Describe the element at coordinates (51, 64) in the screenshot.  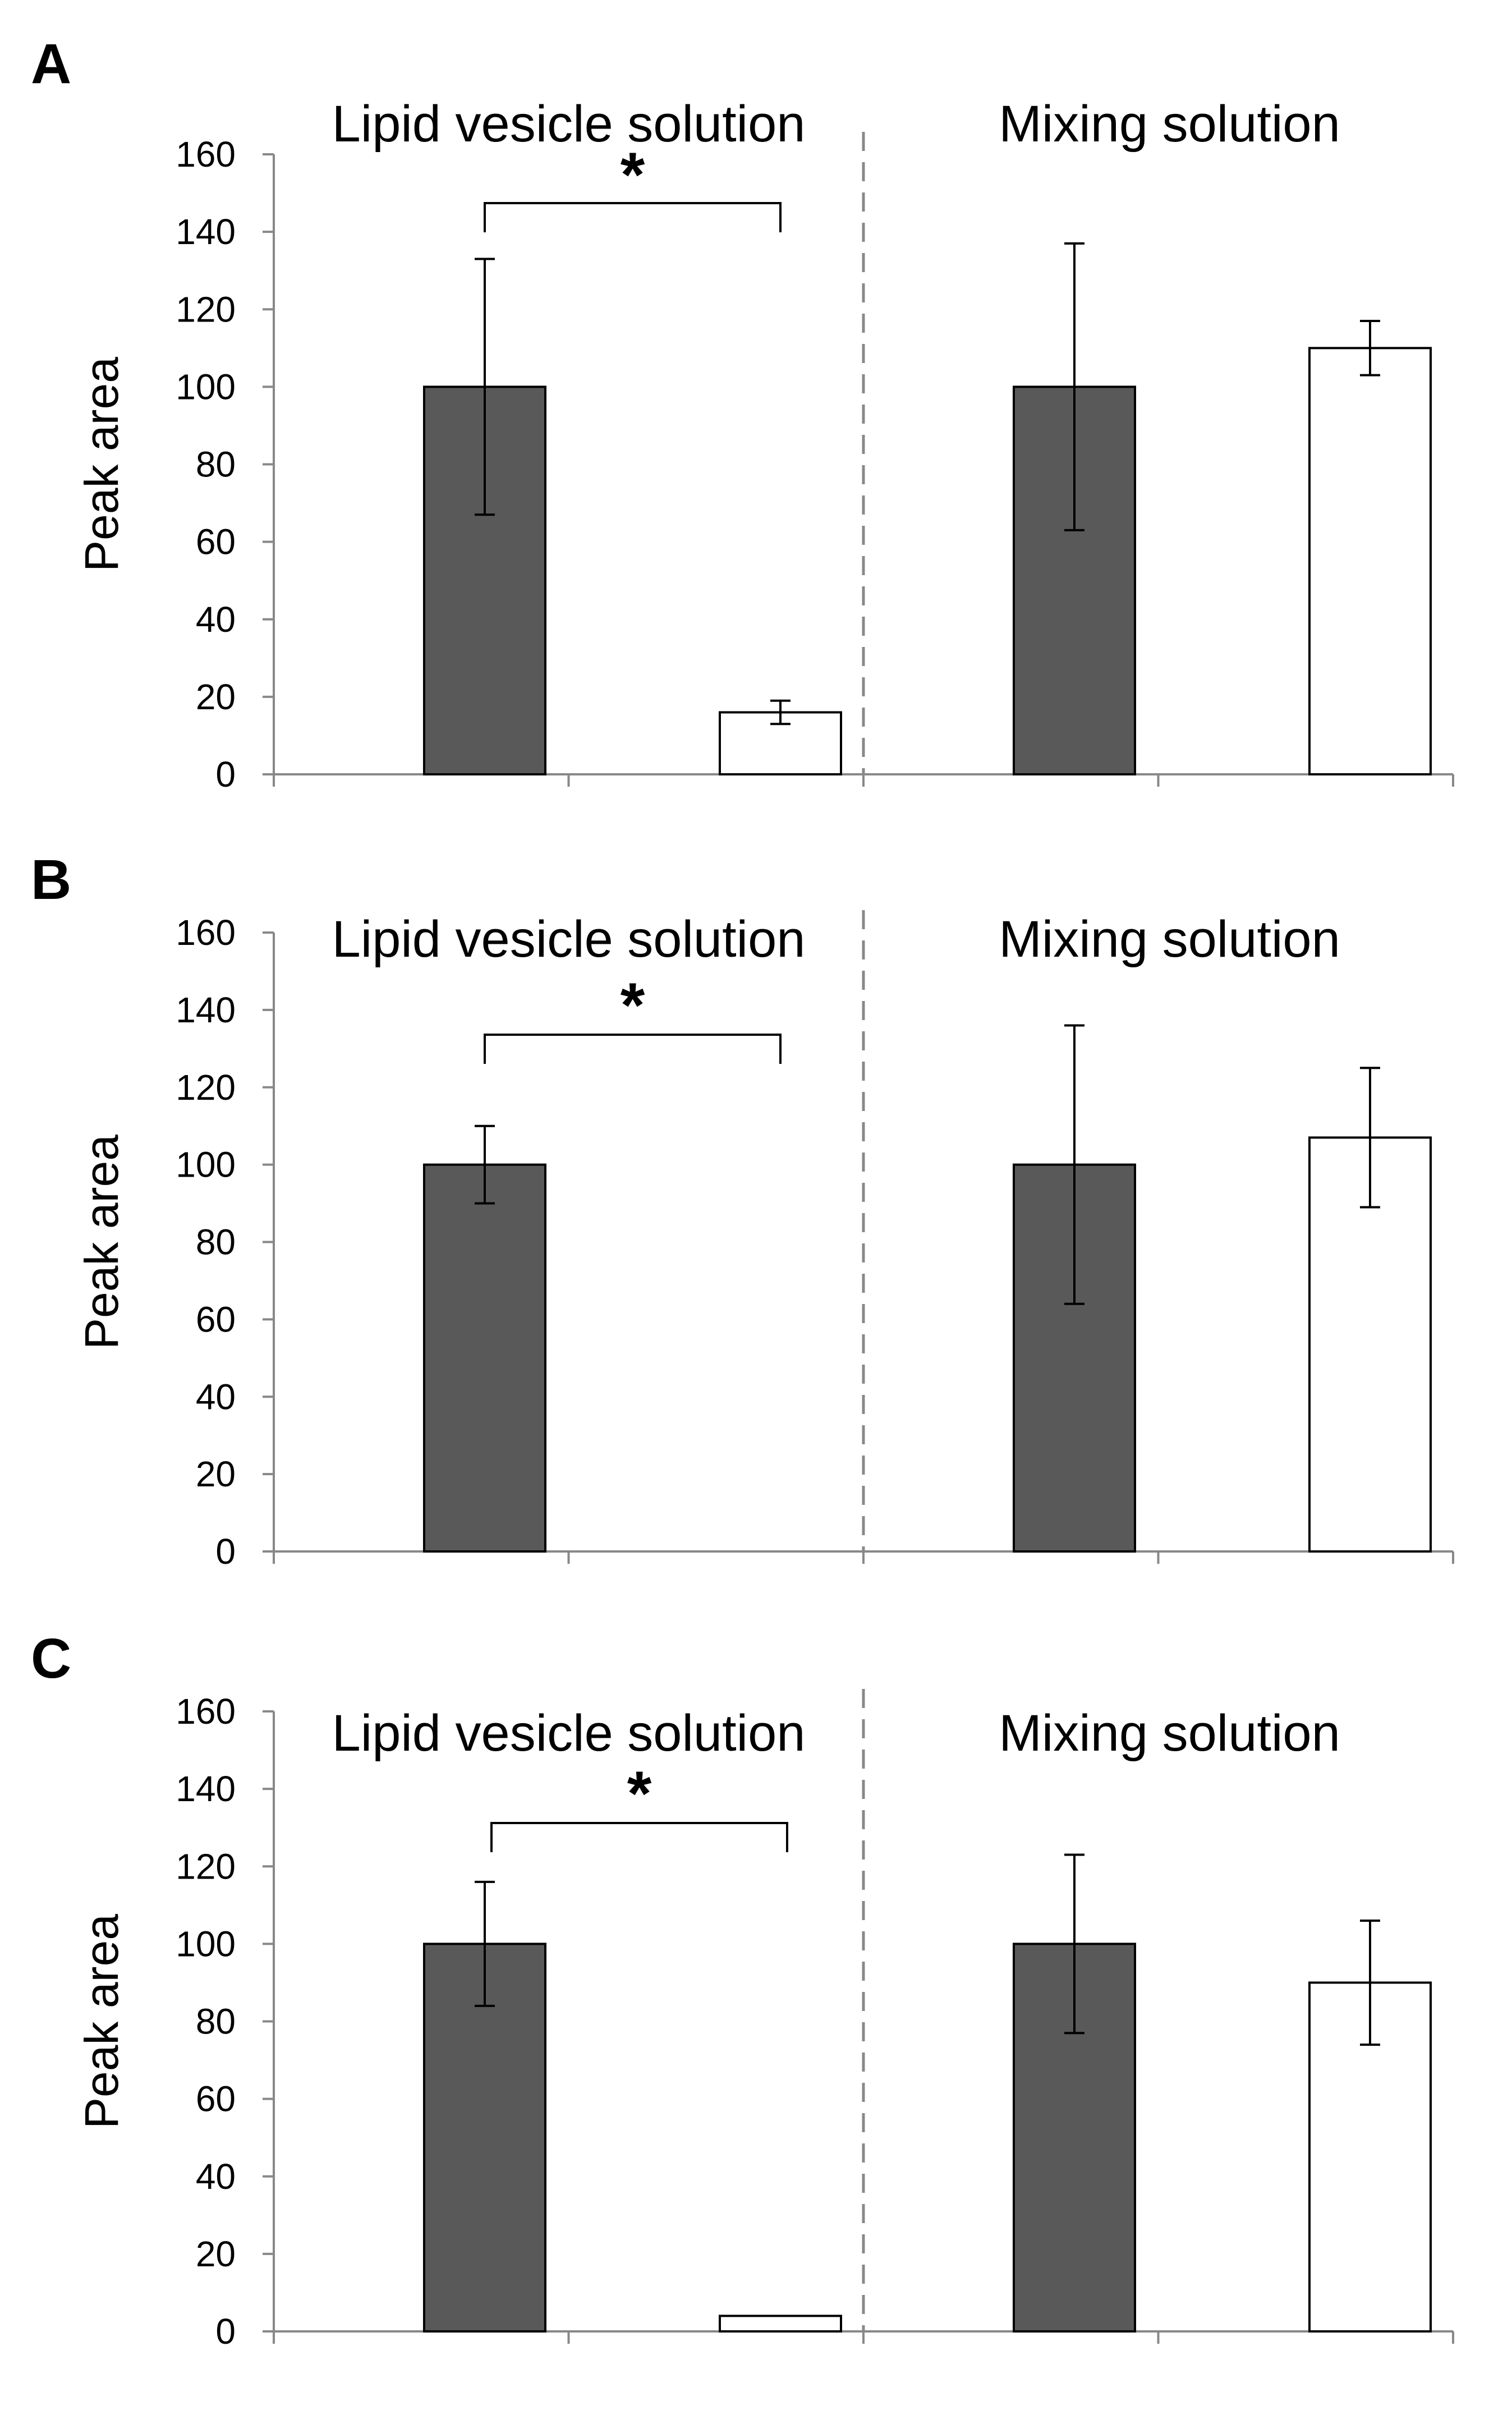
I see `panel-letter: A` at that location.